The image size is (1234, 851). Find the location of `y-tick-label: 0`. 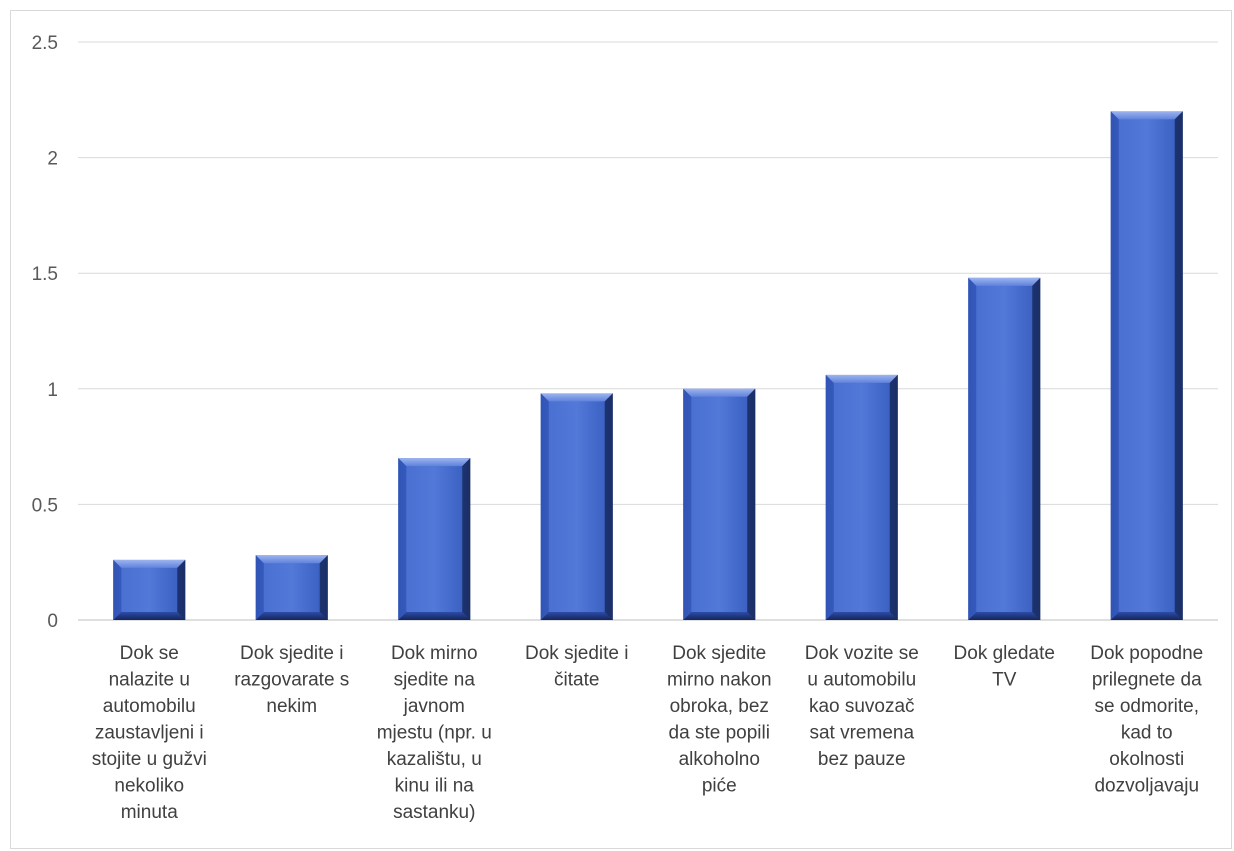

y-tick-label: 0 is located at coordinates (52, 621).